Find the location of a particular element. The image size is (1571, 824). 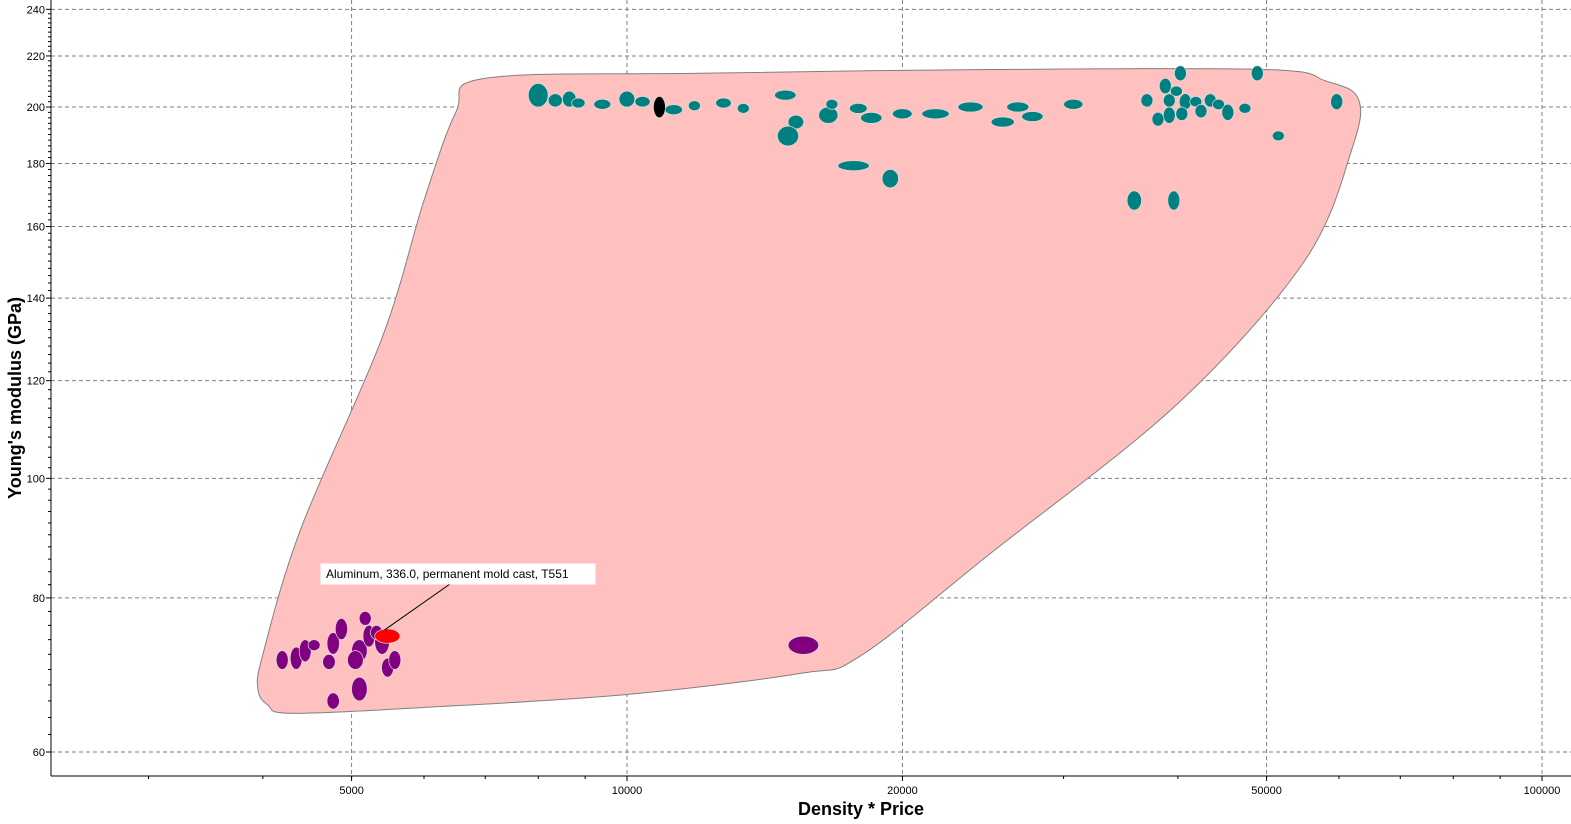

x-axis-title: Density * Price is located at coordinates (861, 809).